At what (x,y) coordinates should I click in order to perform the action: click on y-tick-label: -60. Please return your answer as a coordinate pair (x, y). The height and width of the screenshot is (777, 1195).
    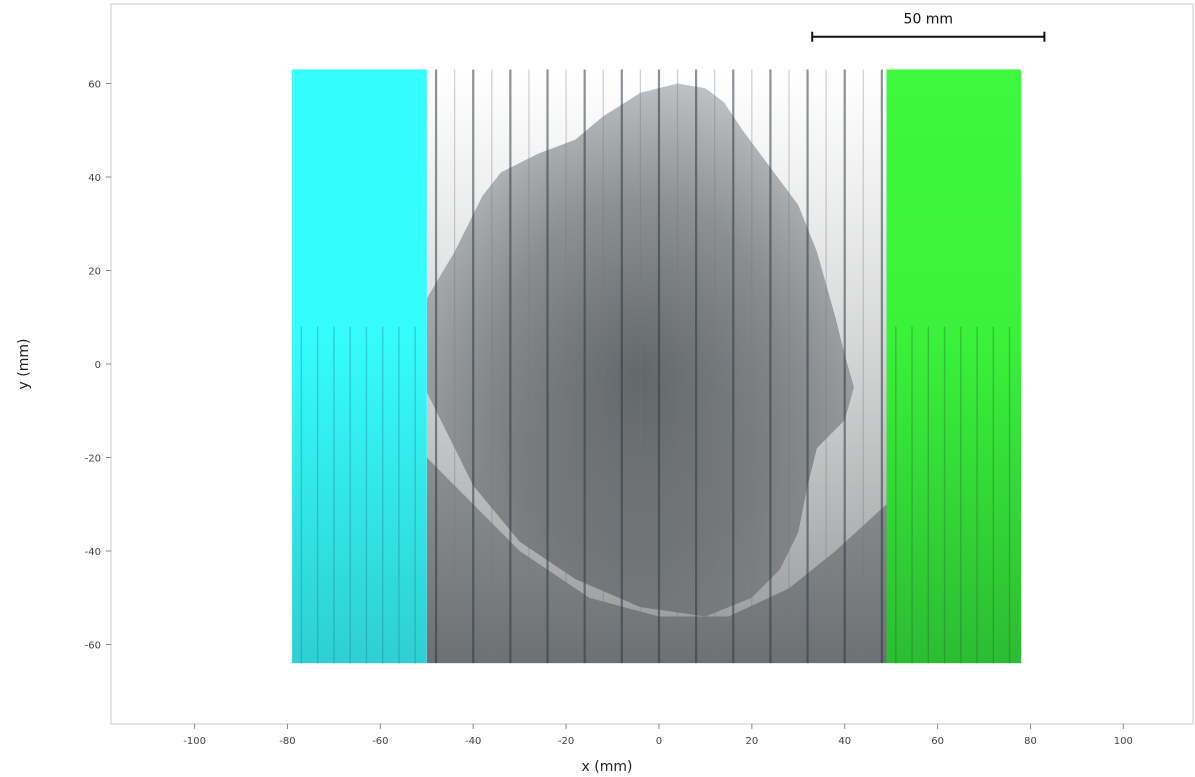
    Looking at the image, I should click on (93, 646).